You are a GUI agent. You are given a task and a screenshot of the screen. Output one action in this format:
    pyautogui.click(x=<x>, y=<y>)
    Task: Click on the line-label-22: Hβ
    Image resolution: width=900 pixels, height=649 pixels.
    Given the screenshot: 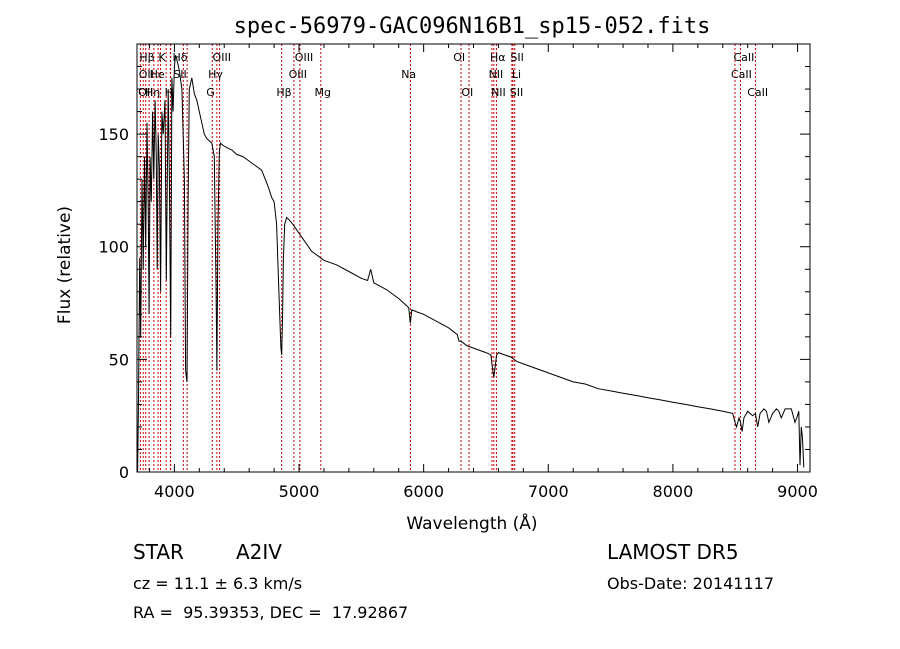 What is the action you would take?
    pyautogui.click(x=283, y=92)
    